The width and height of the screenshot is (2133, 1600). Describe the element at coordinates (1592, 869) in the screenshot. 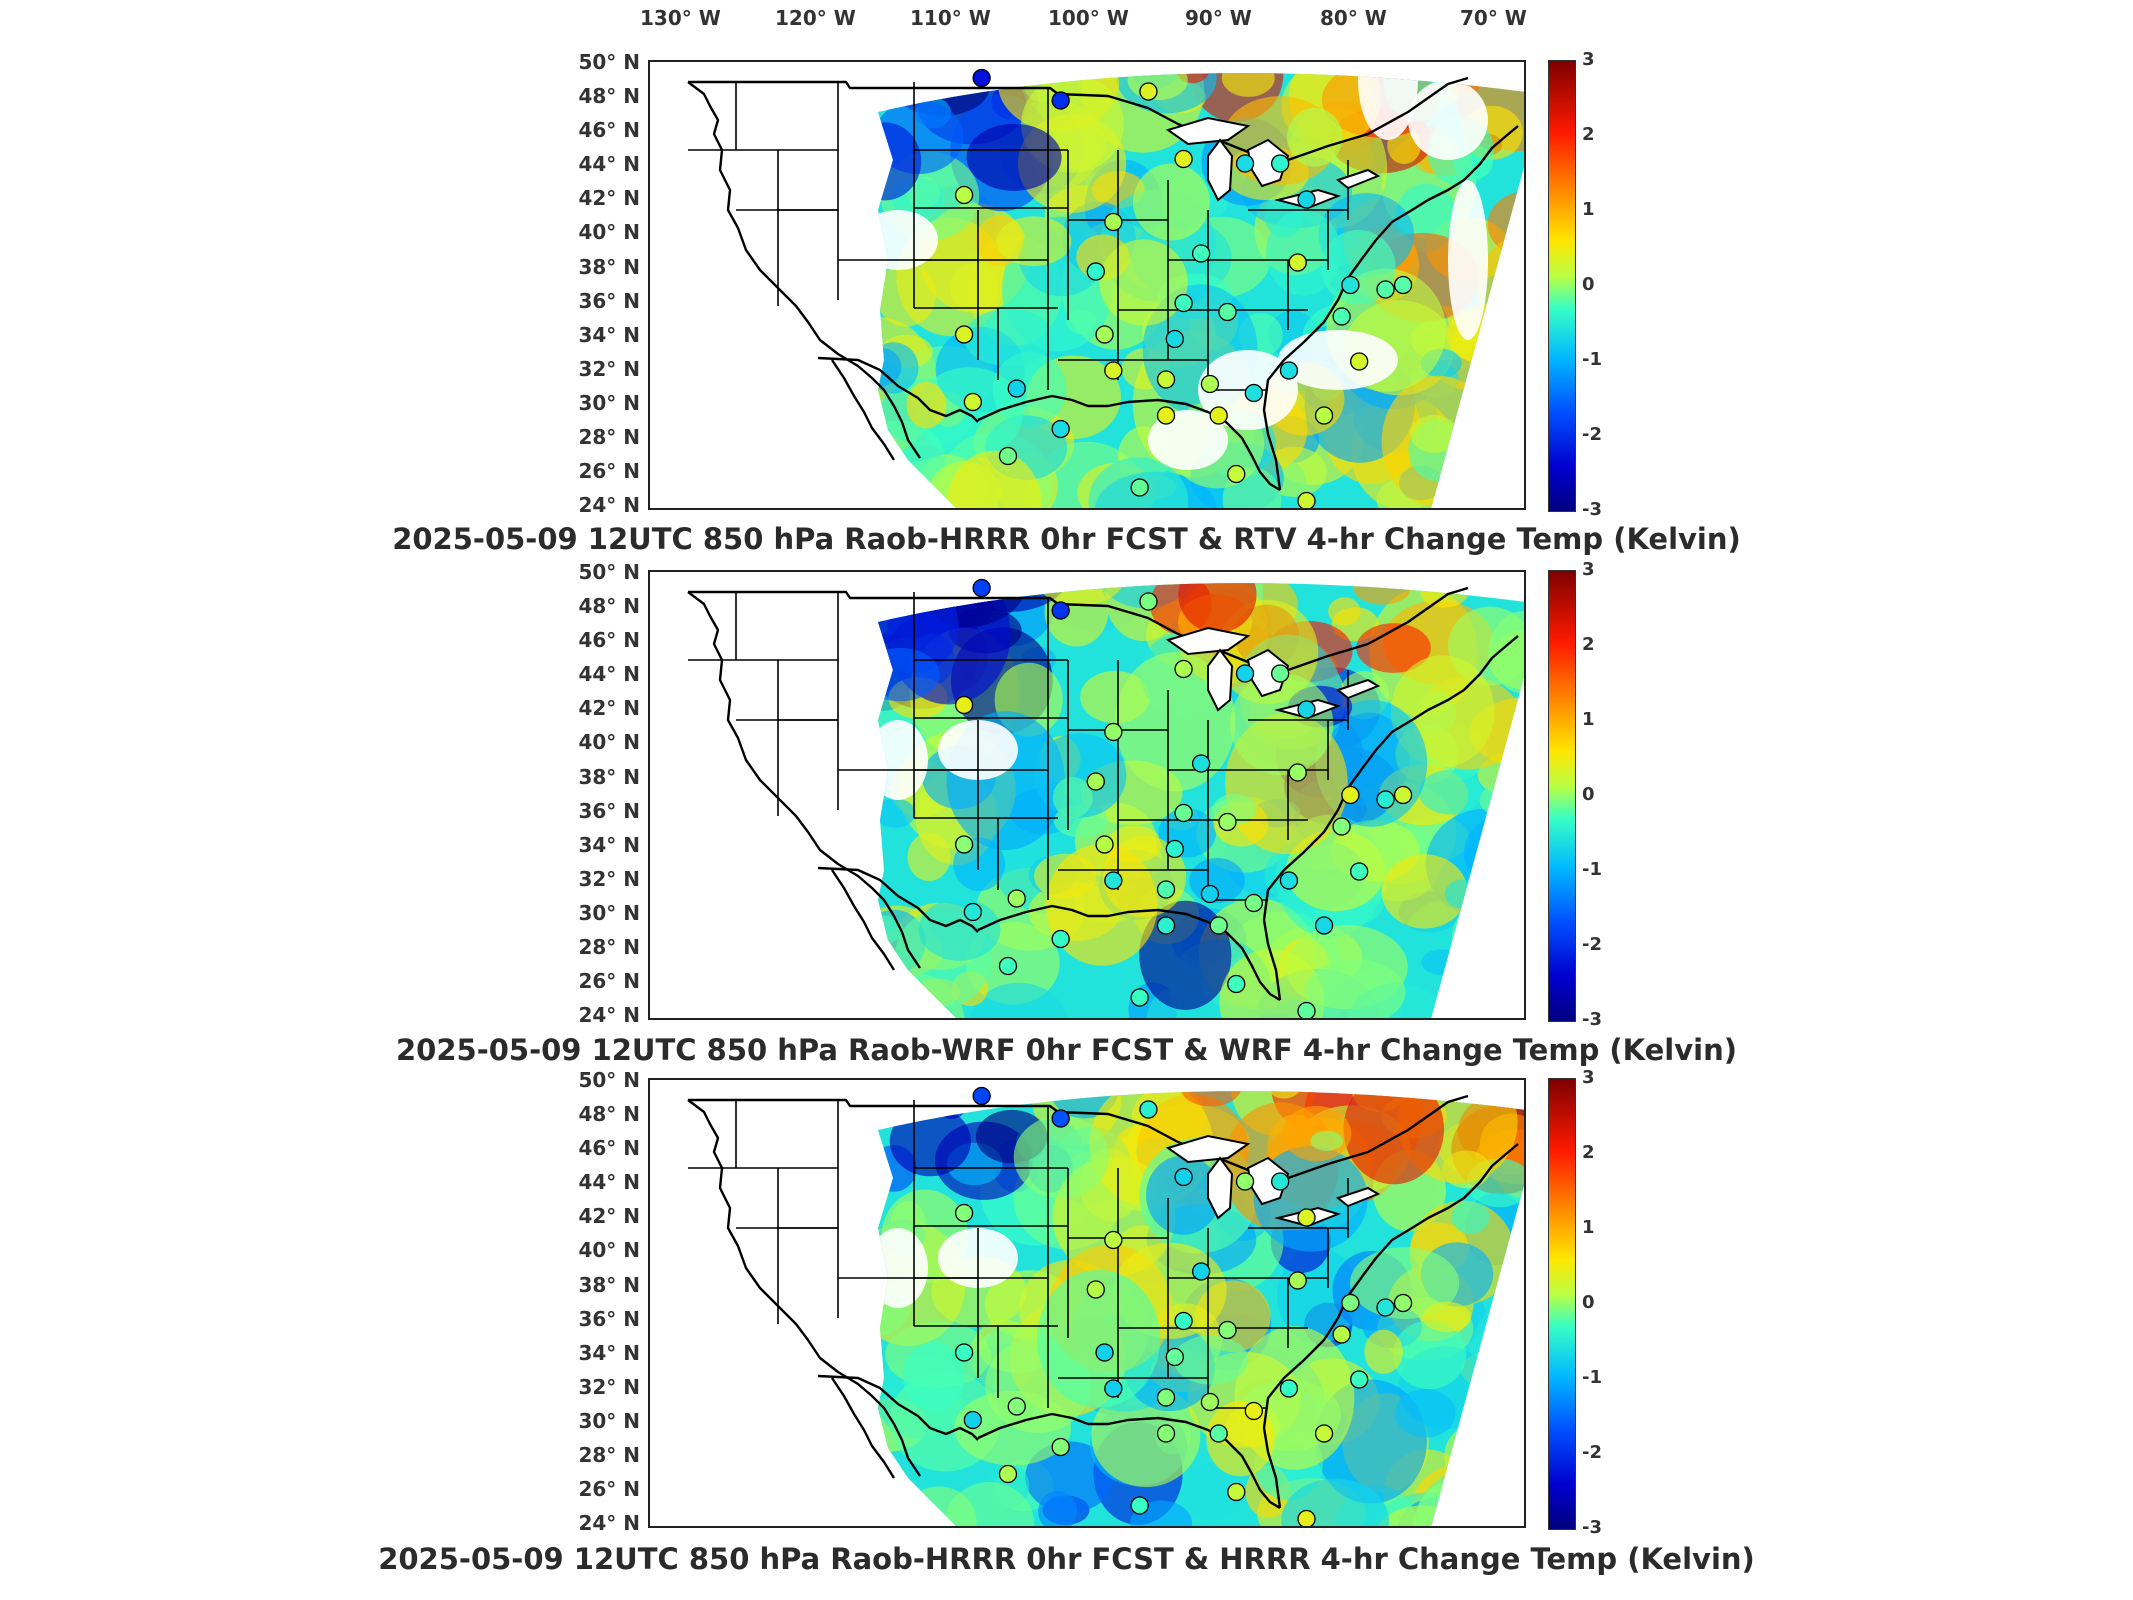

I see `colorbar-tick-label: -1` at that location.